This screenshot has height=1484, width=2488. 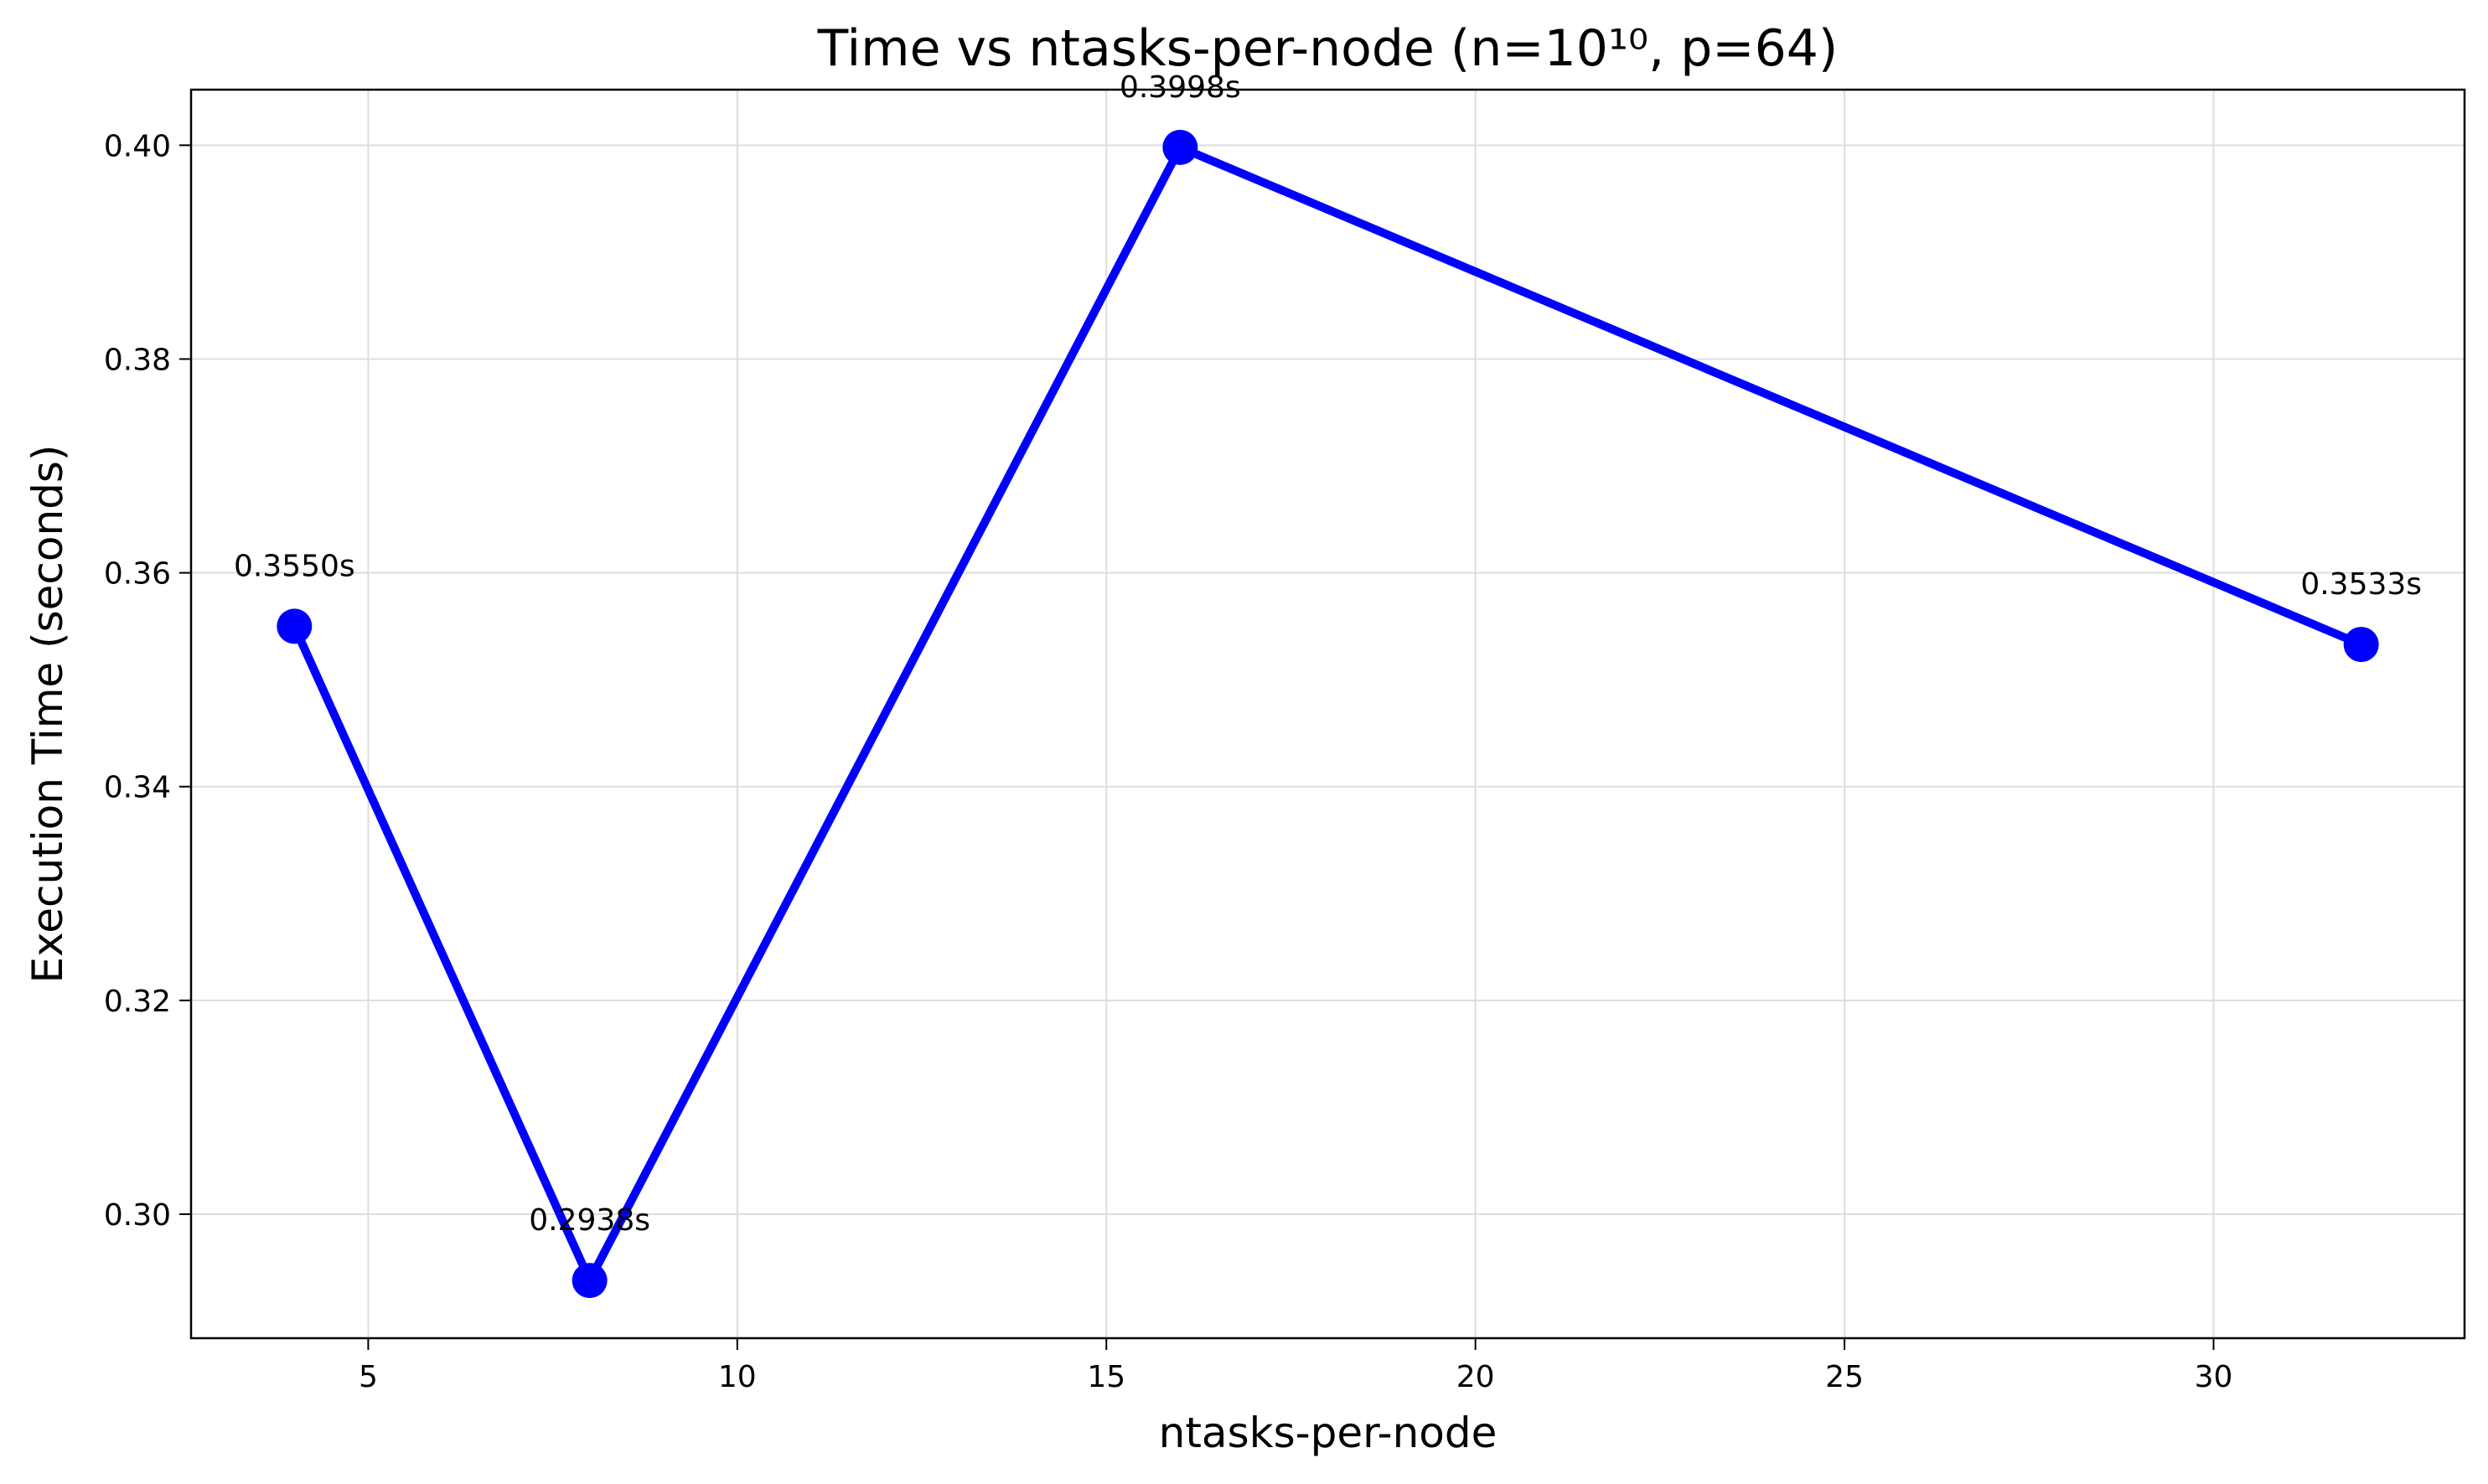 I want to click on x-tick-label: 25, so click(x=1844, y=1377).